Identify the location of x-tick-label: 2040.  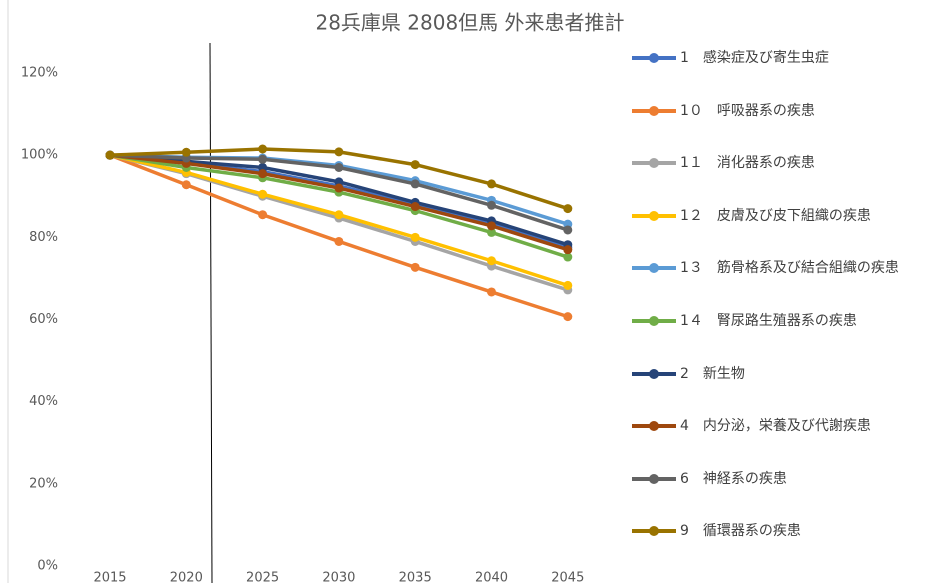
(491, 577).